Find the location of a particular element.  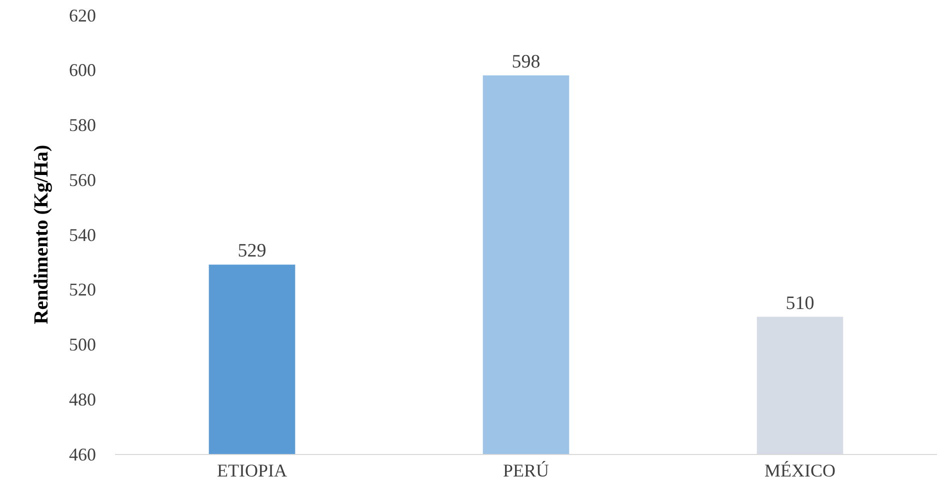

data-label: 510 is located at coordinates (800, 303).